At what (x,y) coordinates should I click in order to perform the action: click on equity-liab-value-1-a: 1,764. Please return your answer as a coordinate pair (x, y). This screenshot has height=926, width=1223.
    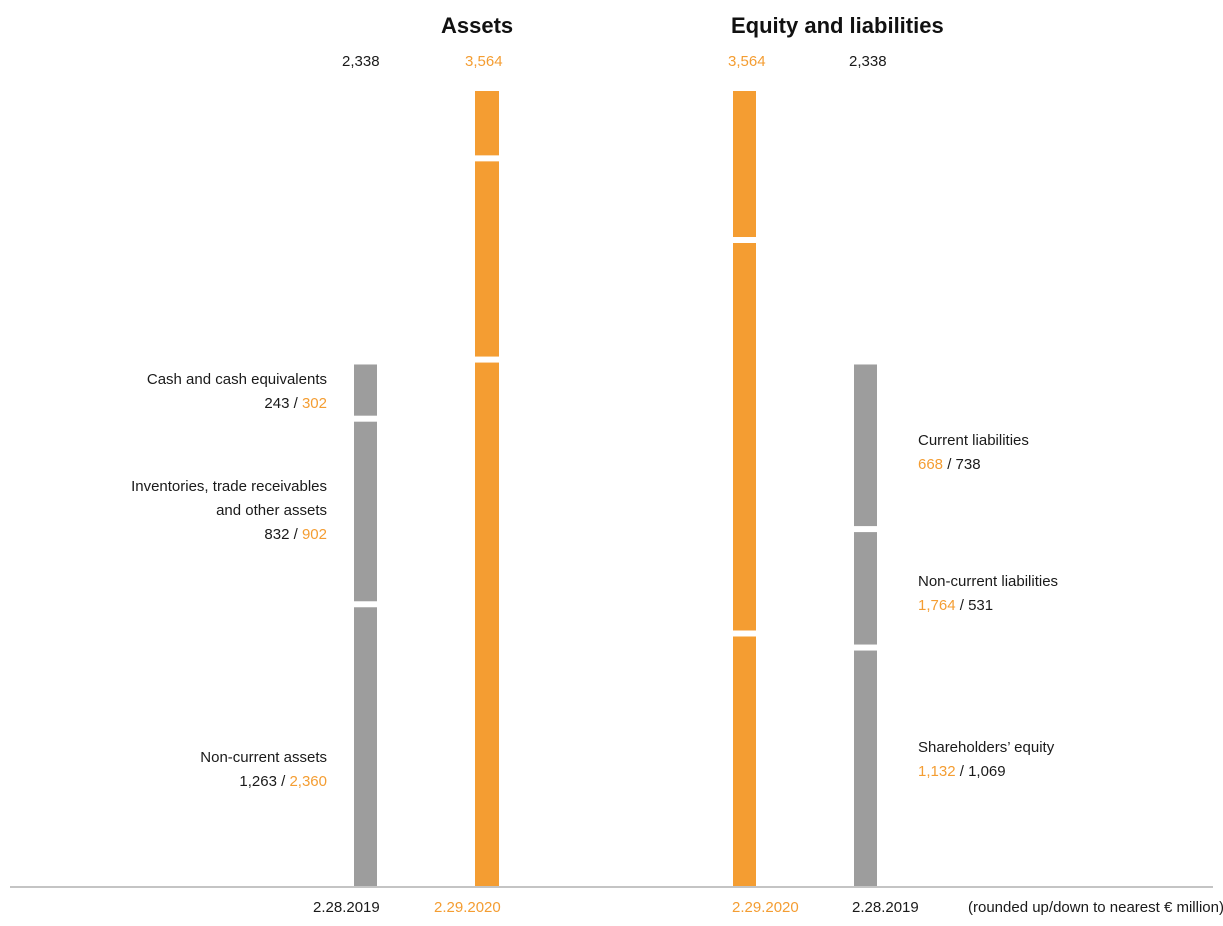
    Looking at the image, I should click on (937, 606).